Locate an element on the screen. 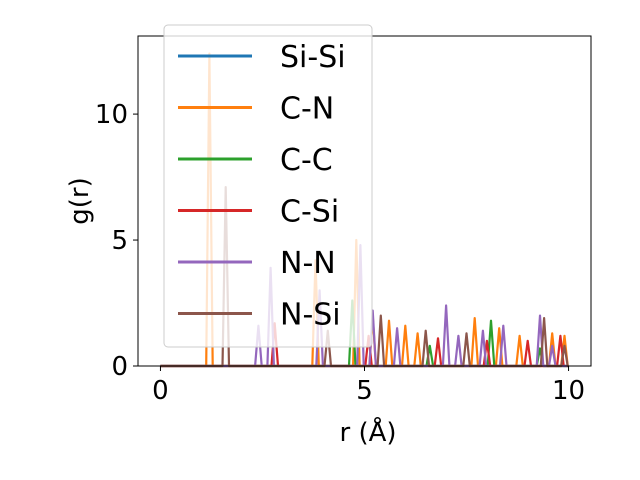  x-ticks: 0 5 10 is located at coordinates (368, 386).